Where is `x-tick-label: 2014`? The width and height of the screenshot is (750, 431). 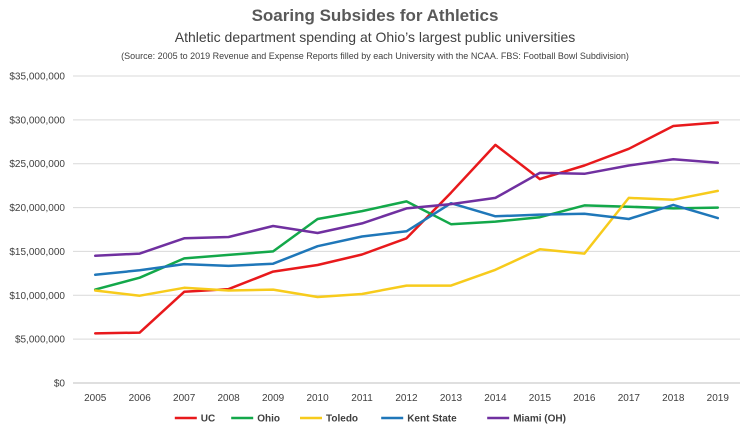
x-tick-label: 2014 is located at coordinates (495, 398).